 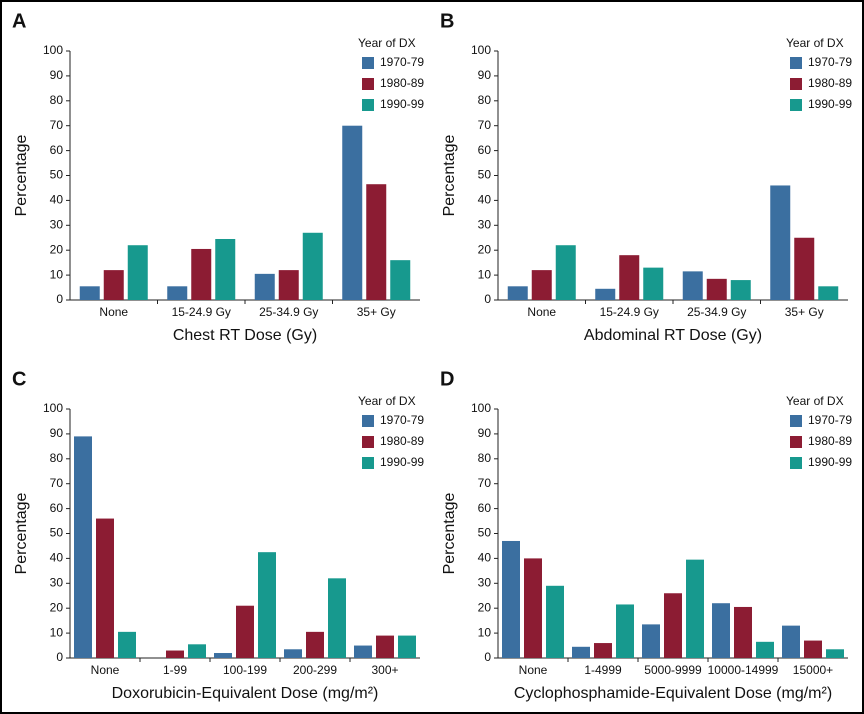 What do you see at coordinates (743, 670) in the screenshot?
I see `x-tick-label: 10000-14999` at bounding box center [743, 670].